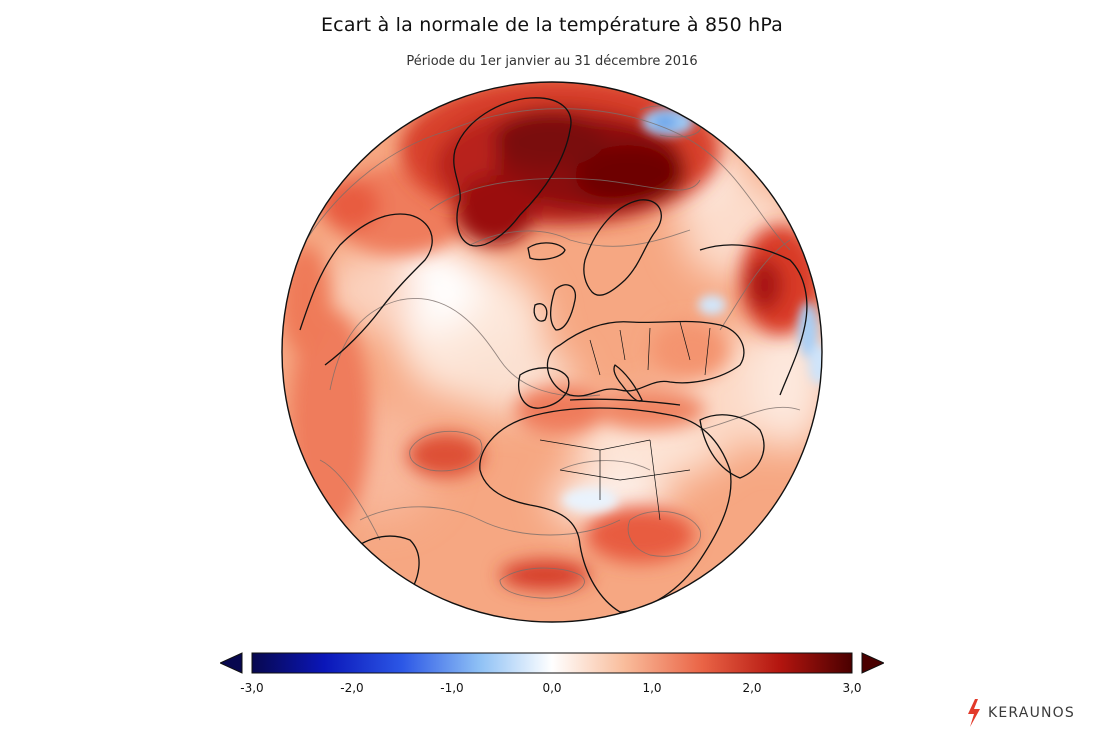 The height and width of the screenshot is (736, 1104). I want to click on colorbar-tick-label: 0,0, so click(552, 688).